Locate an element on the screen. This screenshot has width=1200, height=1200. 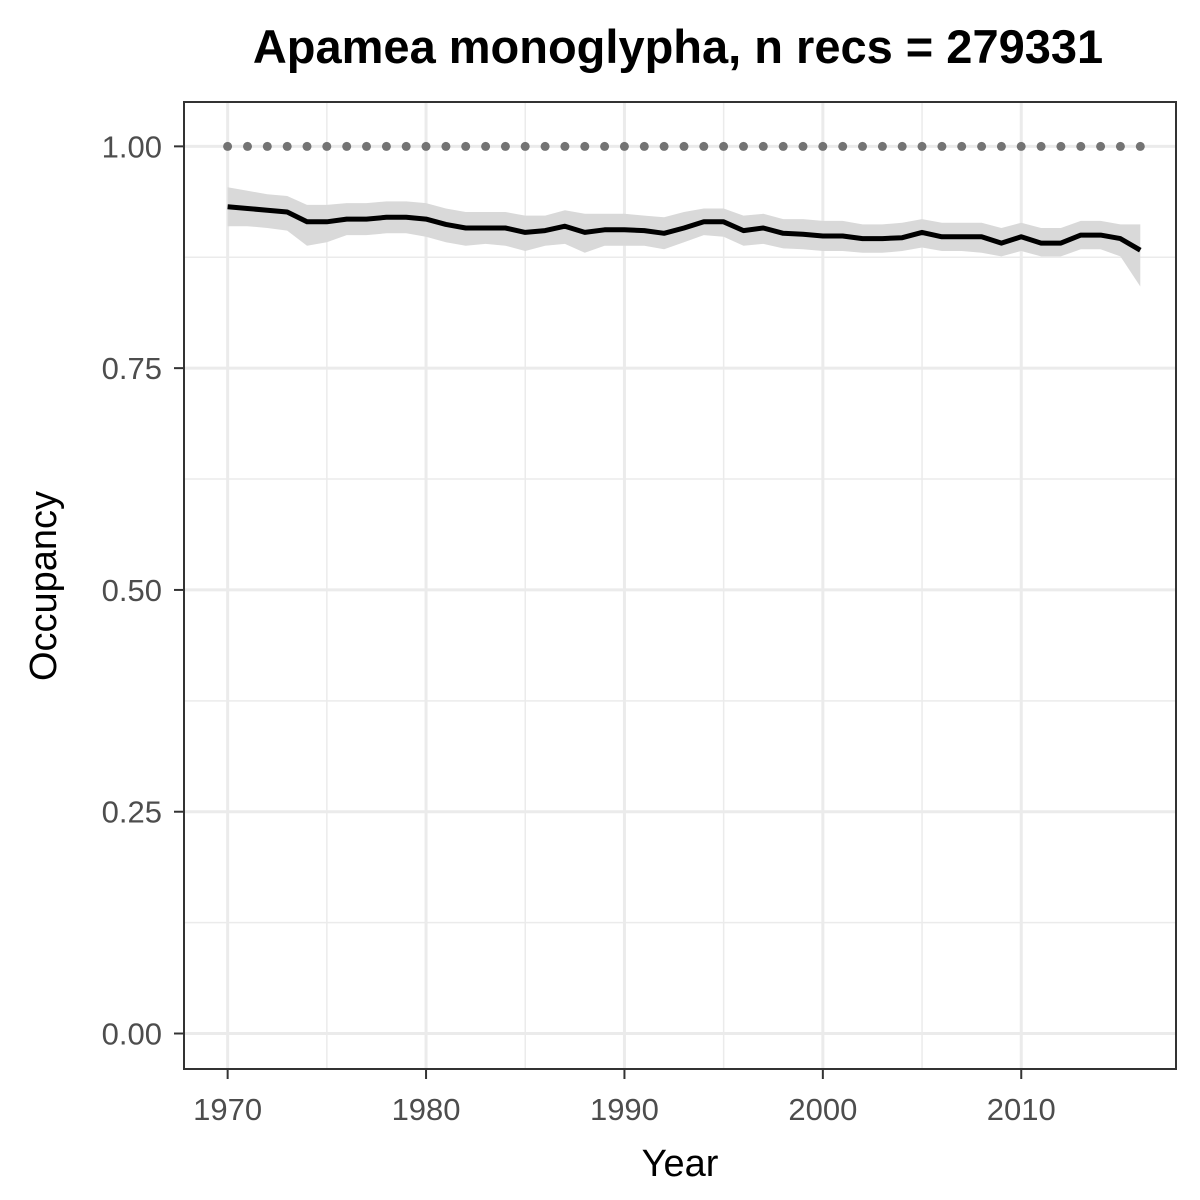
y-axis: 0.00 0.25 0.50 0.75 1.00 is located at coordinates (143, 590).